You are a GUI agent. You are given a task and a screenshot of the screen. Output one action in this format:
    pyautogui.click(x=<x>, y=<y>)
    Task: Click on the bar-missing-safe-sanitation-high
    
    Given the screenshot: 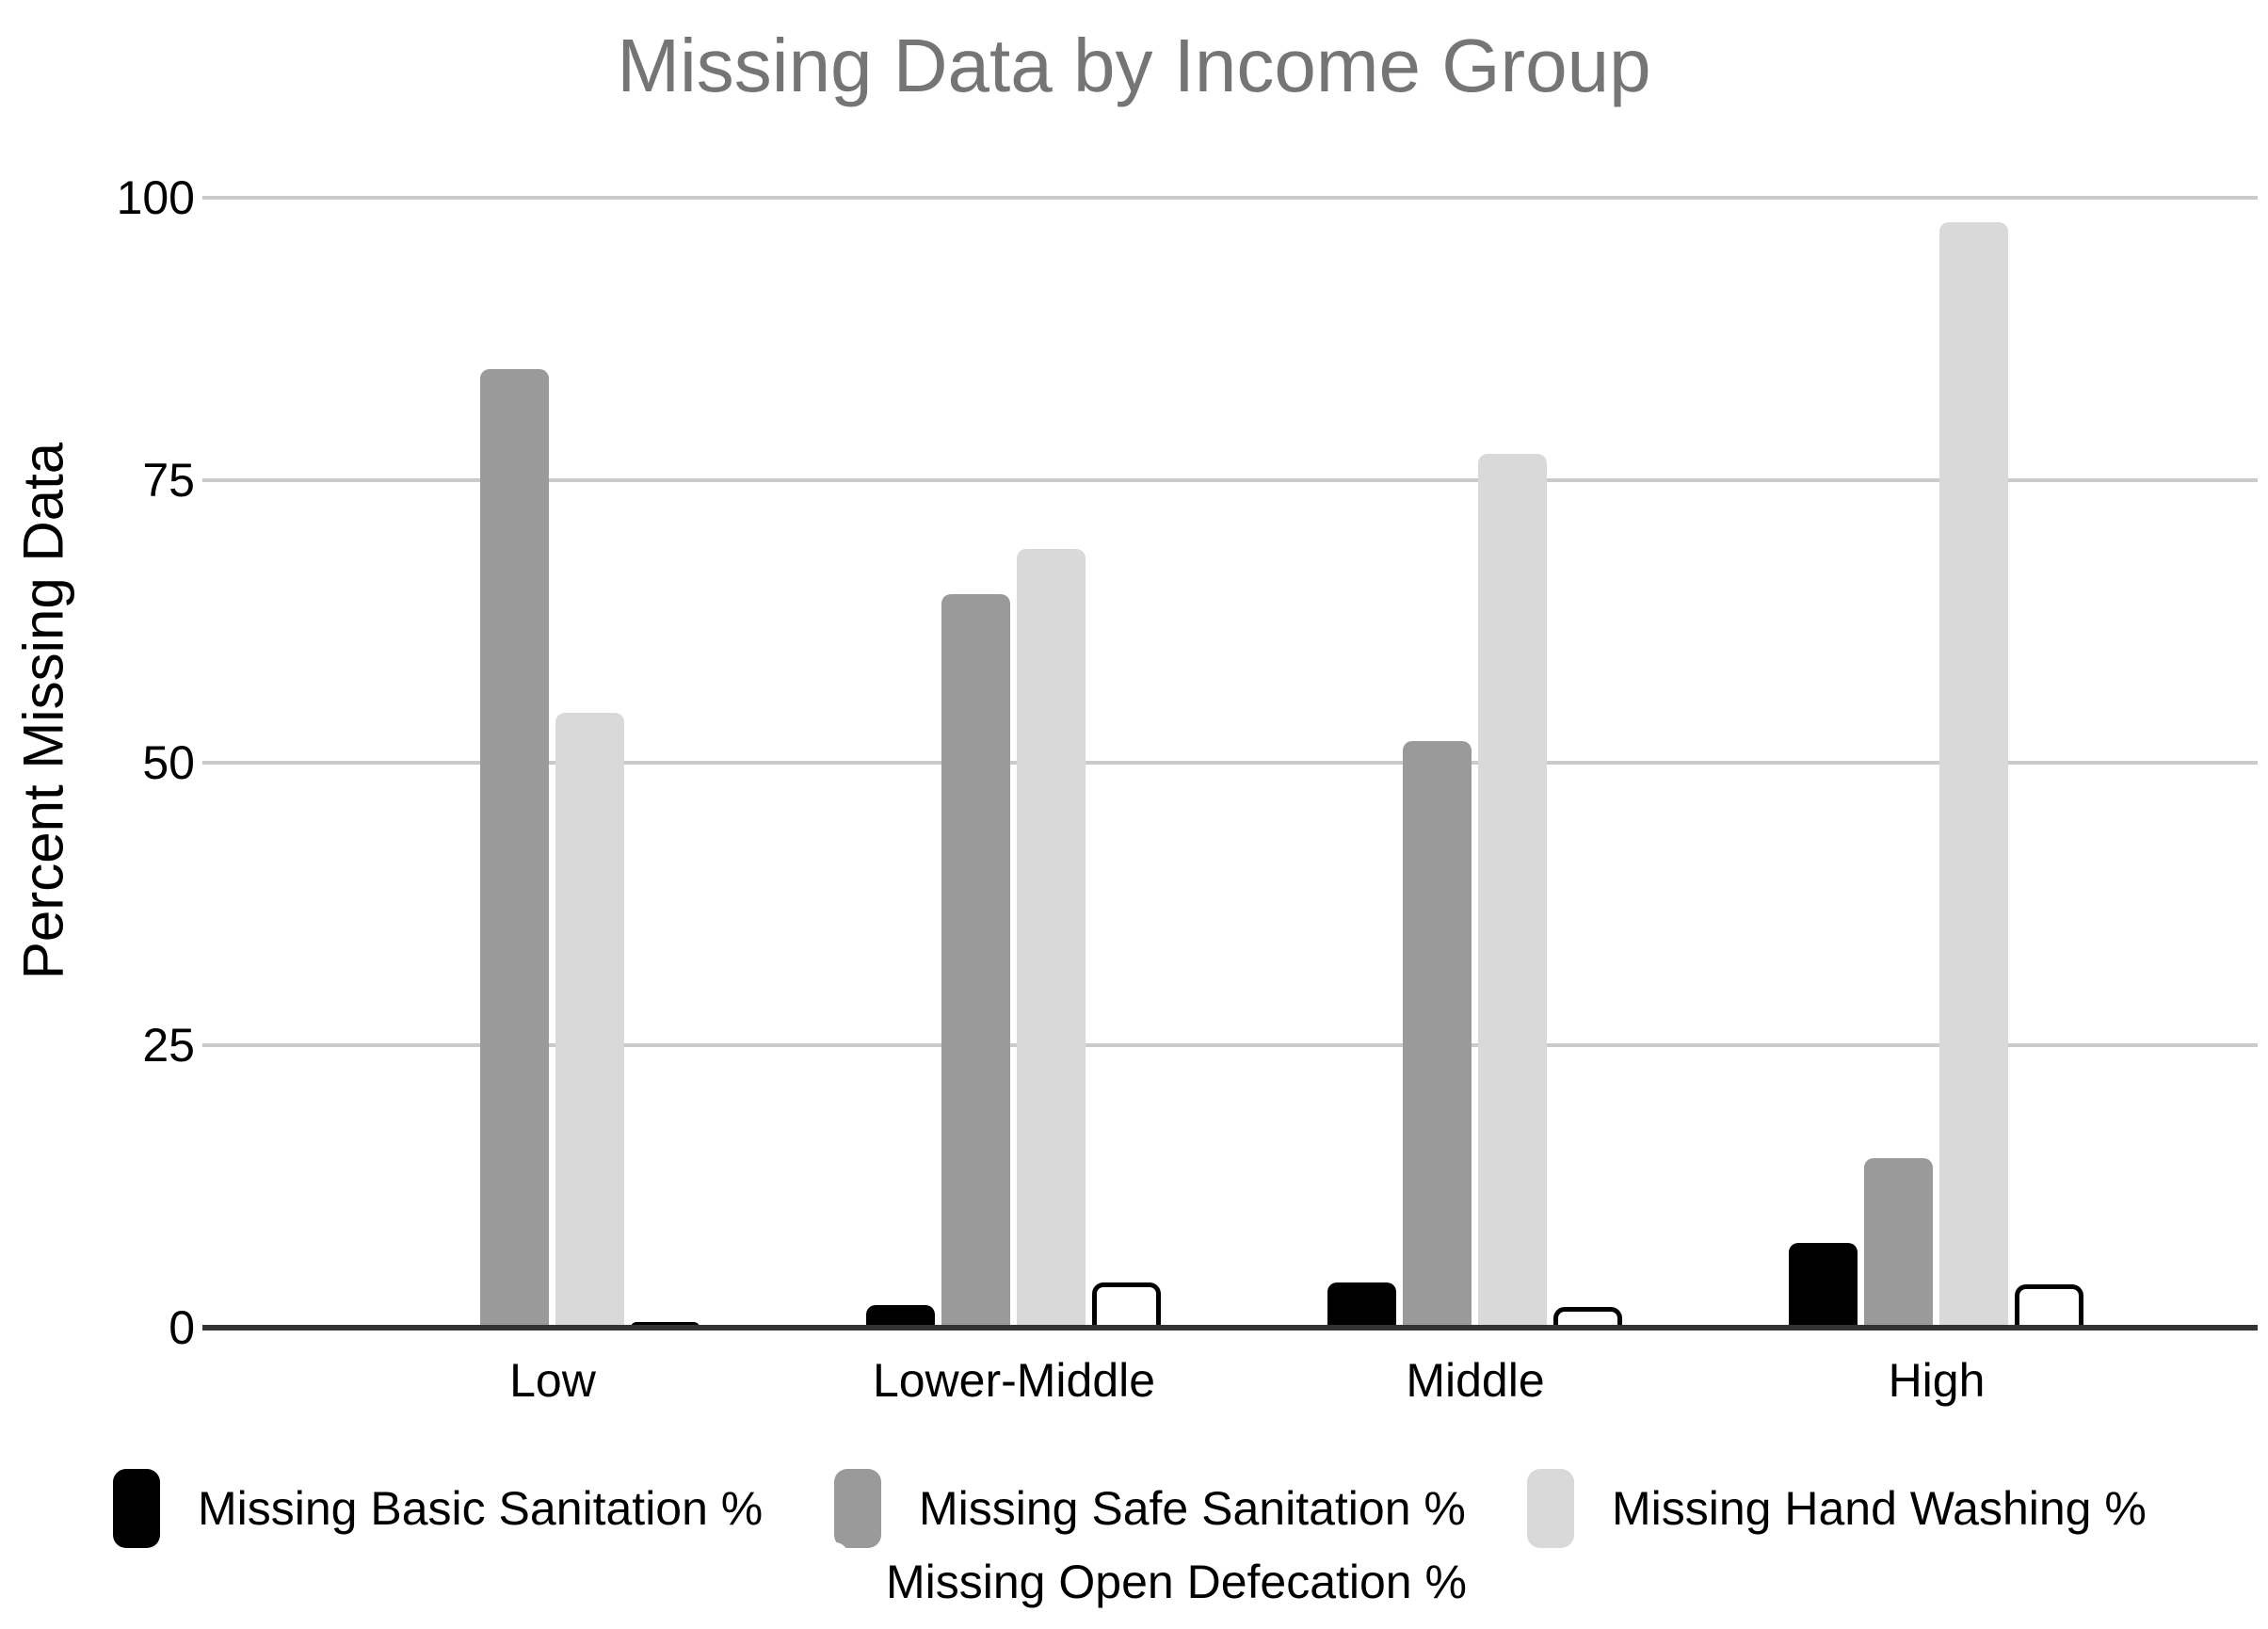 What is the action you would take?
    pyautogui.click(x=1898, y=1243)
    